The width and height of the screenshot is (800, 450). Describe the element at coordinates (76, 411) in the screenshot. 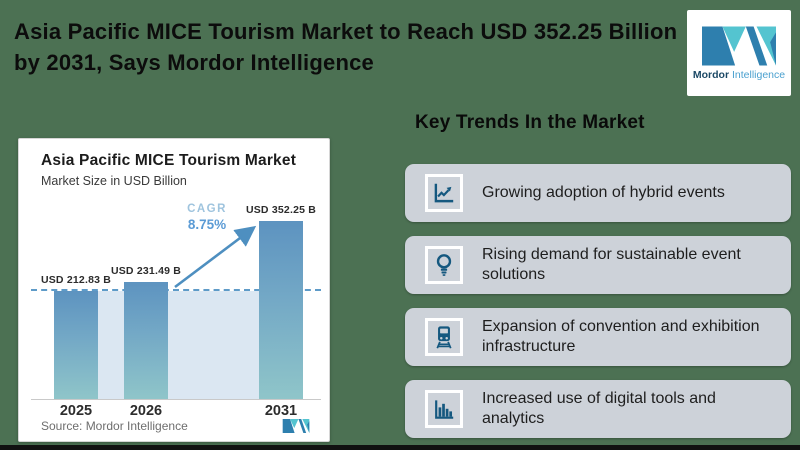

I see `x-tick-2025: 2025` at that location.